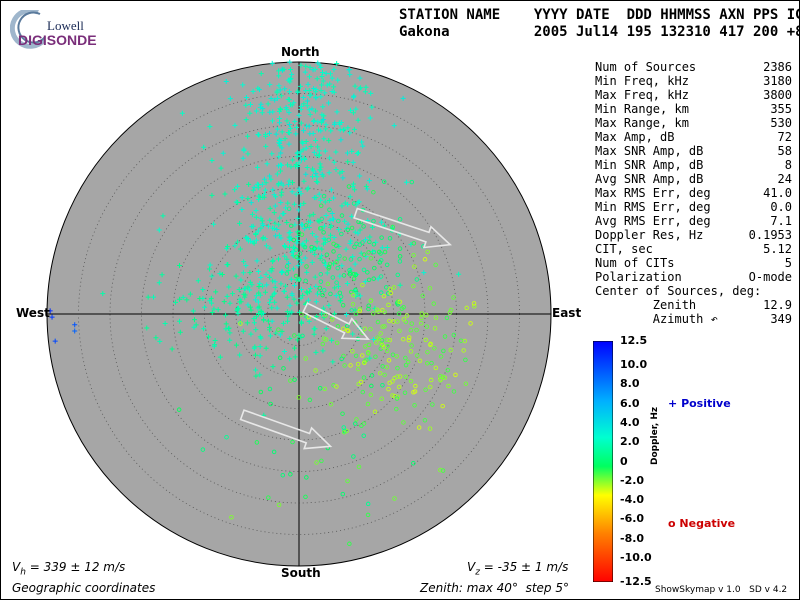 This screenshot has width=800, height=600. What do you see at coordinates (567, 313) in the screenshot?
I see `label-east: East` at bounding box center [567, 313].